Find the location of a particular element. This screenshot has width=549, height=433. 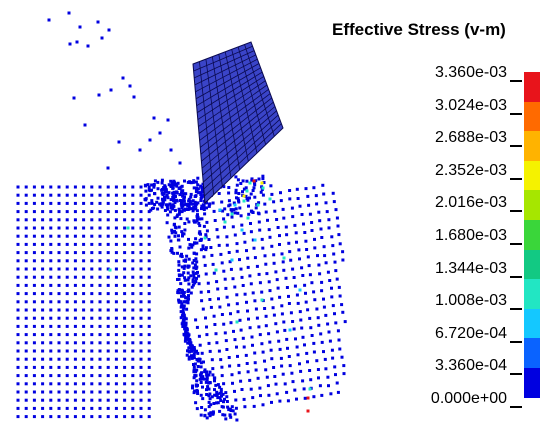

legend-label: 3.360e-03 is located at coordinates (470, 72).